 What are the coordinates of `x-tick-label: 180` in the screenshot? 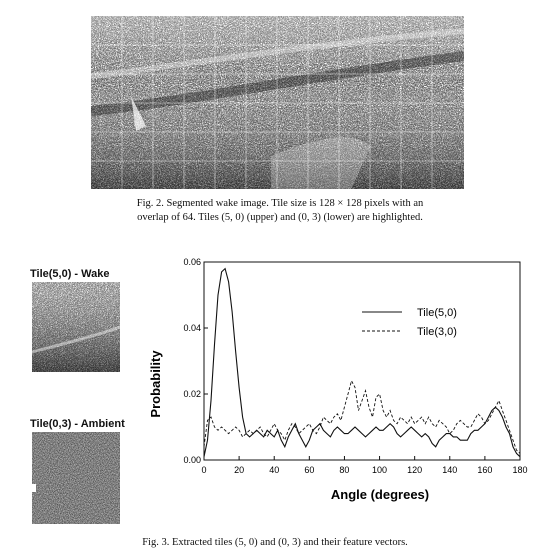 It's located at (519, 470).